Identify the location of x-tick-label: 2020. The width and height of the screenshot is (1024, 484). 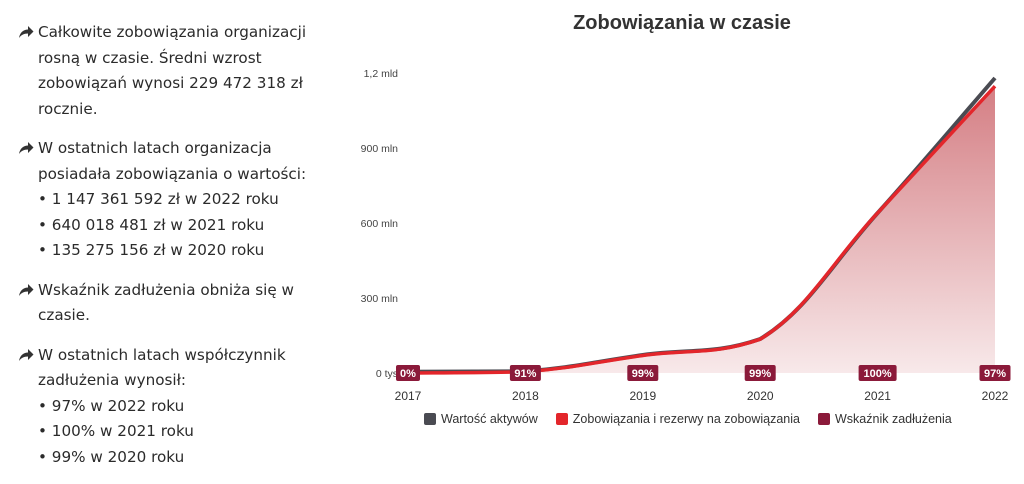
(760, 396).